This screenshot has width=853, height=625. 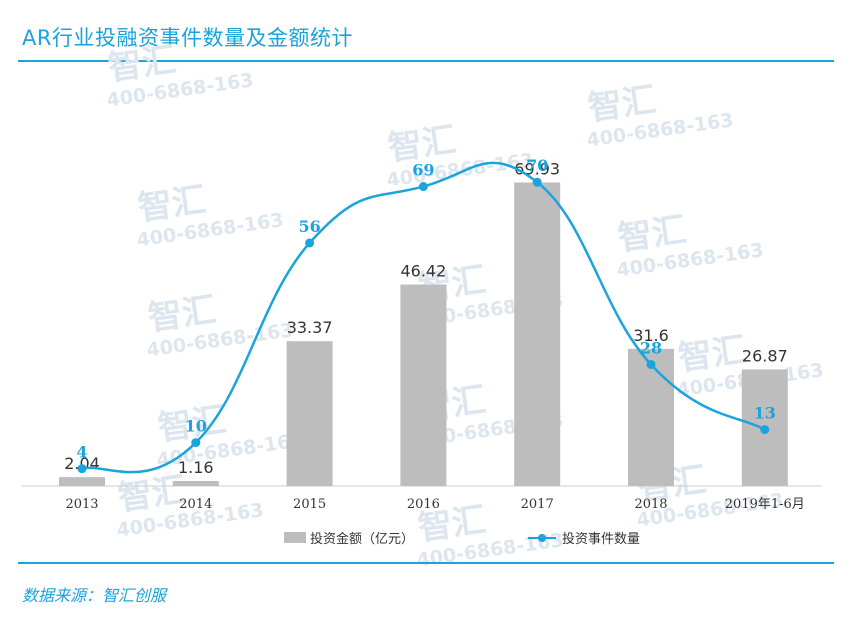 I want to click on line-label-2017: 70, so click(x=537, y=165).